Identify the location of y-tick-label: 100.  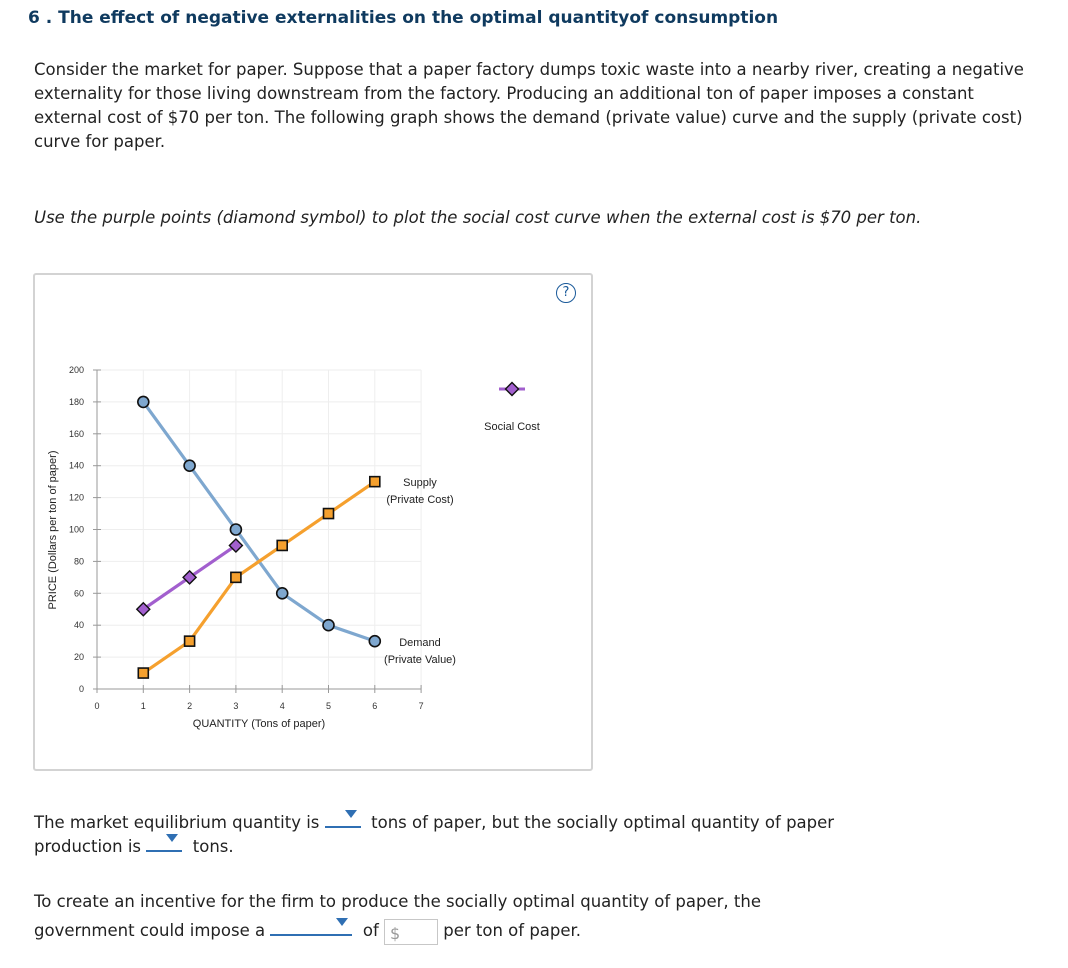
(76, 530).